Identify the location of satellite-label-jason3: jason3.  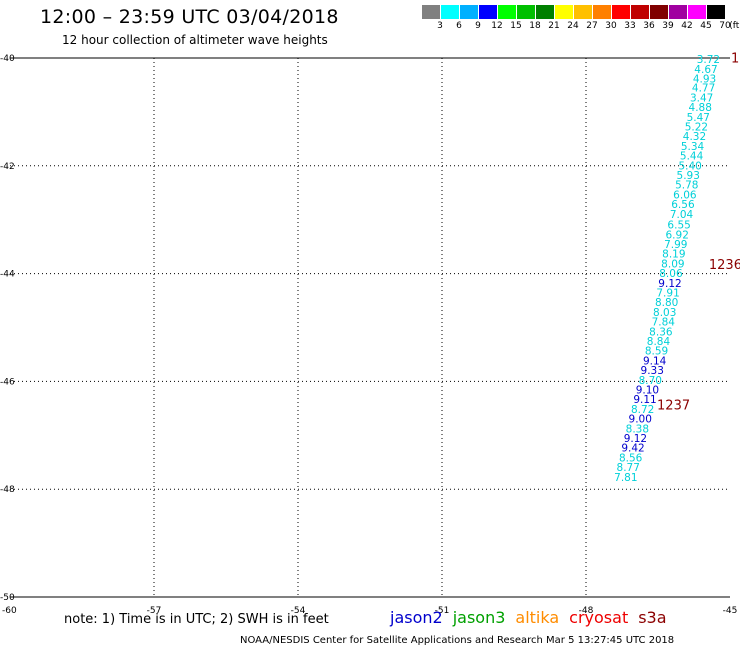
(479, 617).